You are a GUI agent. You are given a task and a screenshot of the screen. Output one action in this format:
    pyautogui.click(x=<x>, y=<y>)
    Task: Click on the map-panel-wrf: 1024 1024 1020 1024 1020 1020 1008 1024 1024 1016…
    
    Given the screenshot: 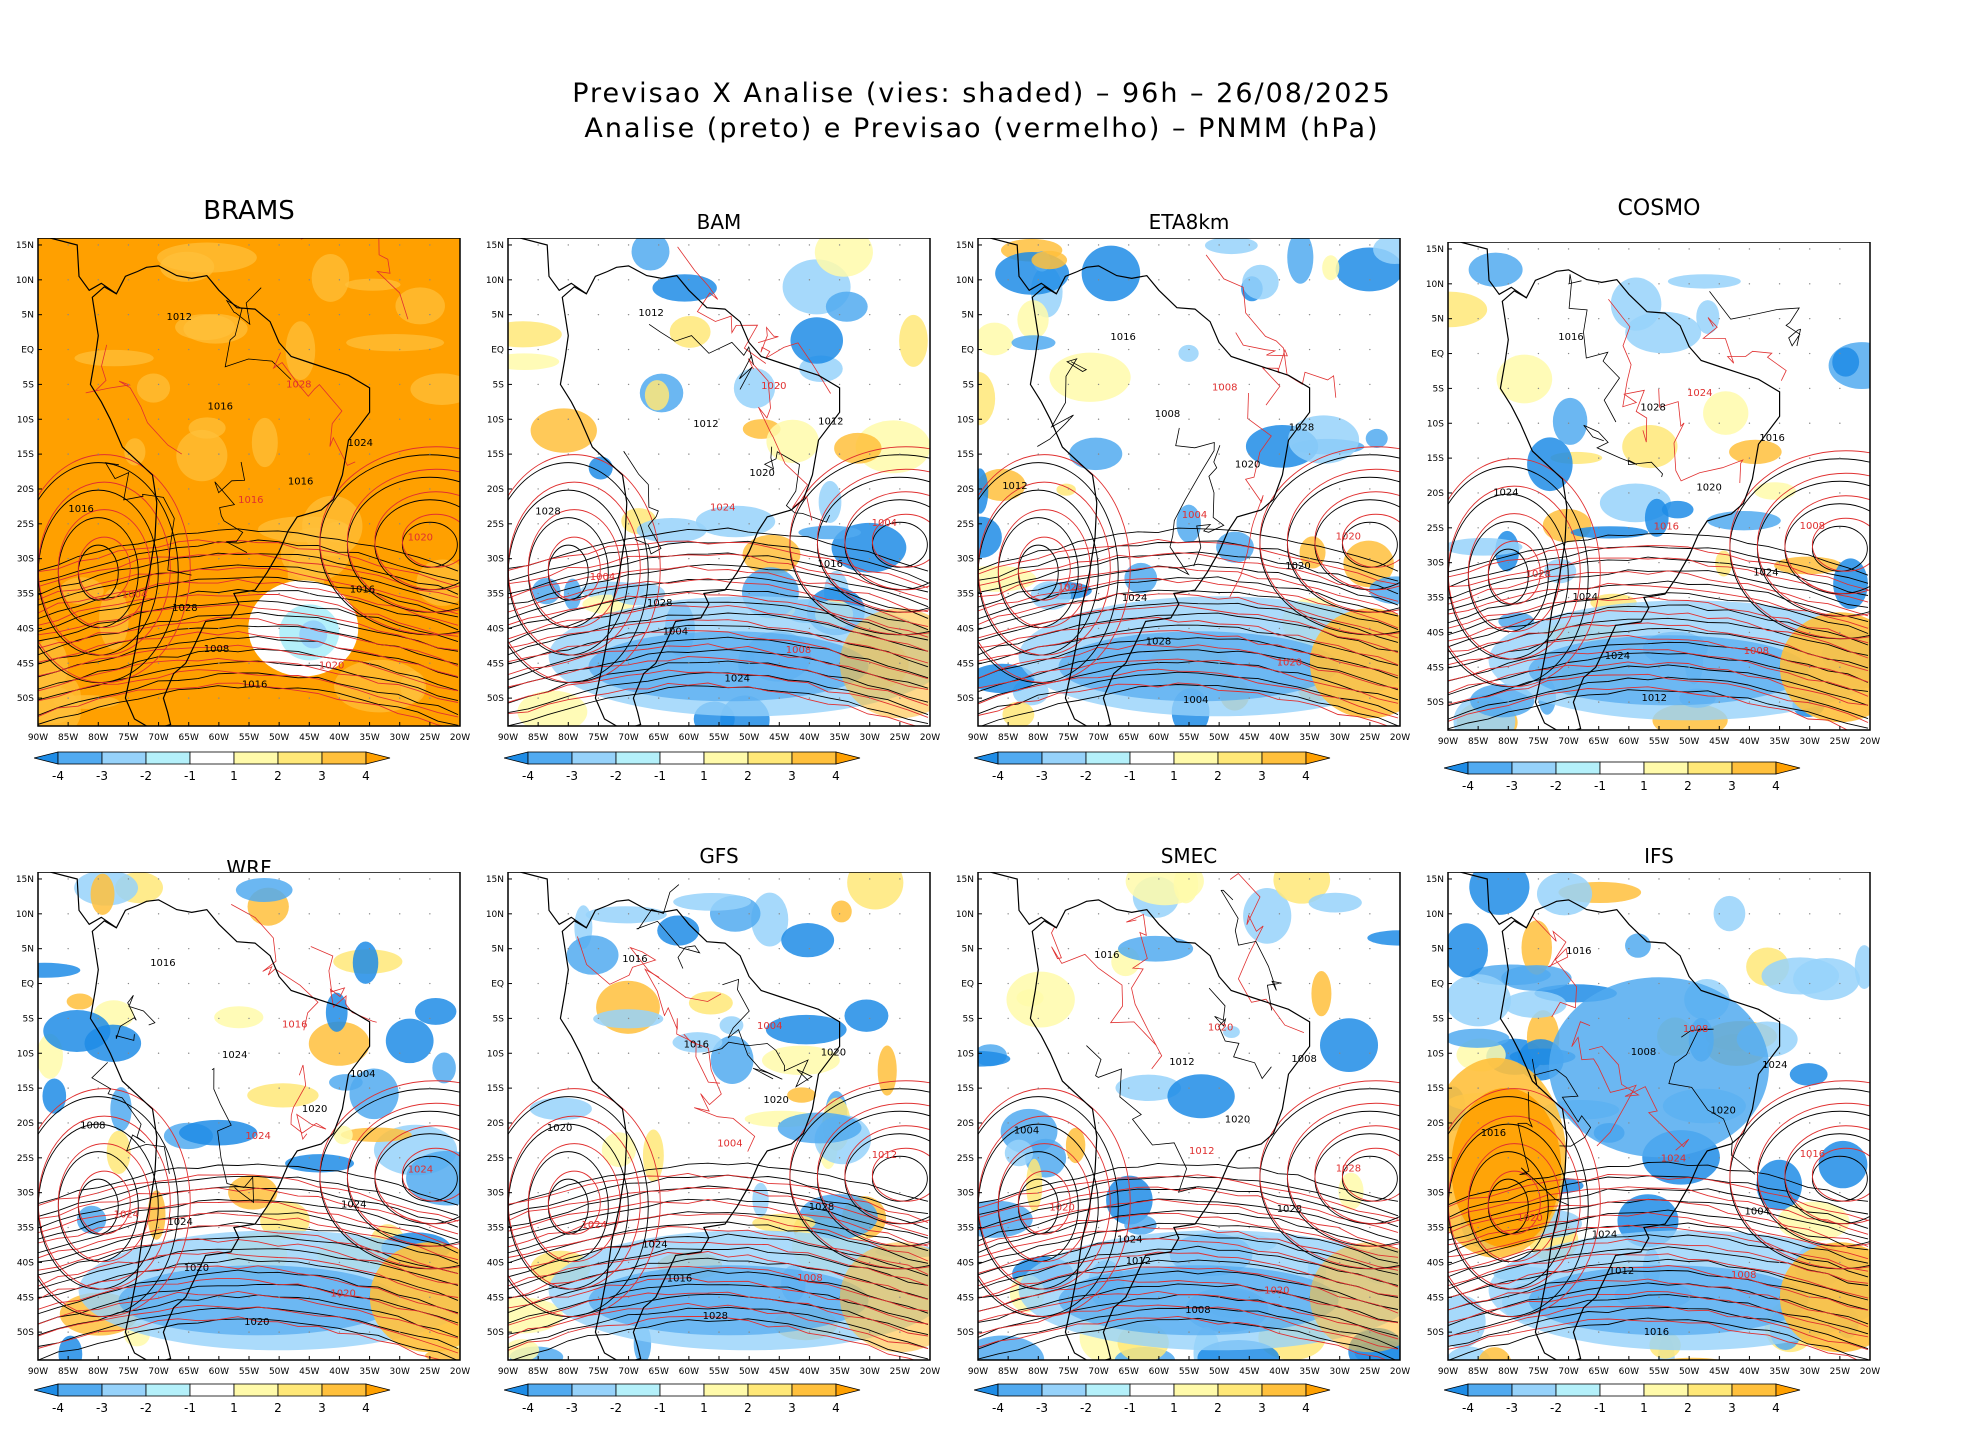 What is the action you would take?
    pyautogui.click(x=243, y=1124)
    